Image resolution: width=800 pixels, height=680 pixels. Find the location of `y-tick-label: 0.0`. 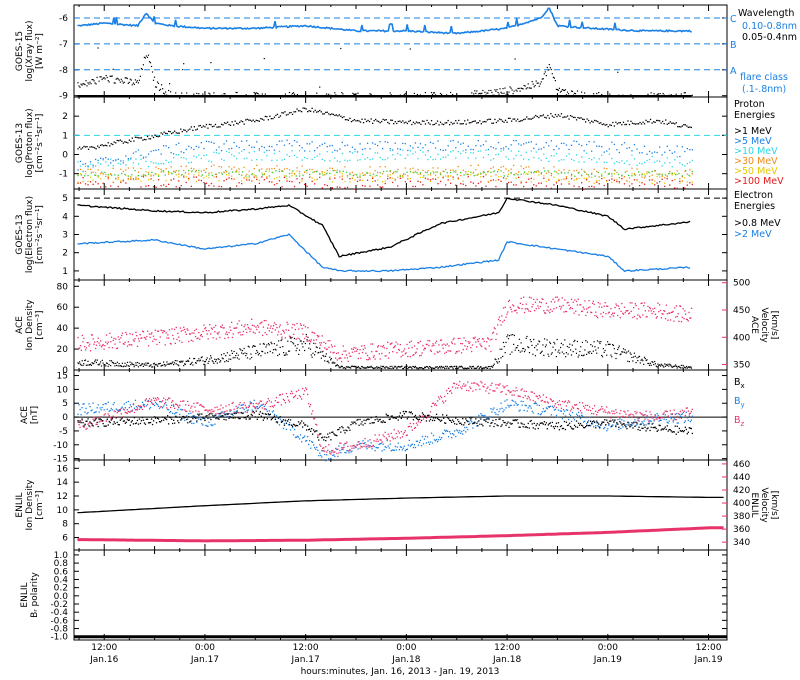

y-tick-label: 0.0 is located at coordinates (61, 597).